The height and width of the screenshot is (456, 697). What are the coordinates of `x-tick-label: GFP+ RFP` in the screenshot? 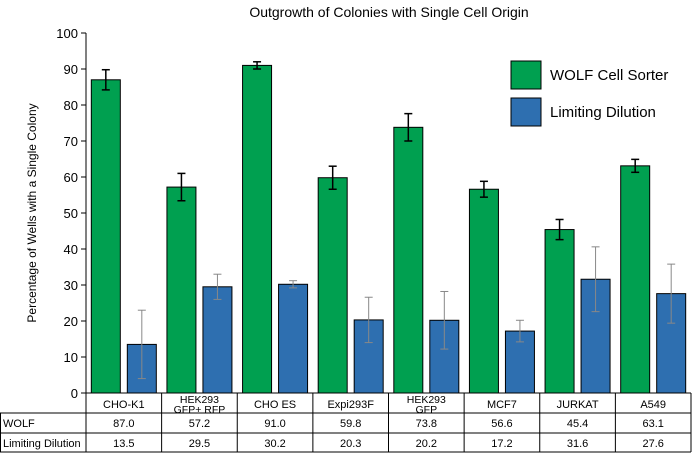 It's located at (200, 410).